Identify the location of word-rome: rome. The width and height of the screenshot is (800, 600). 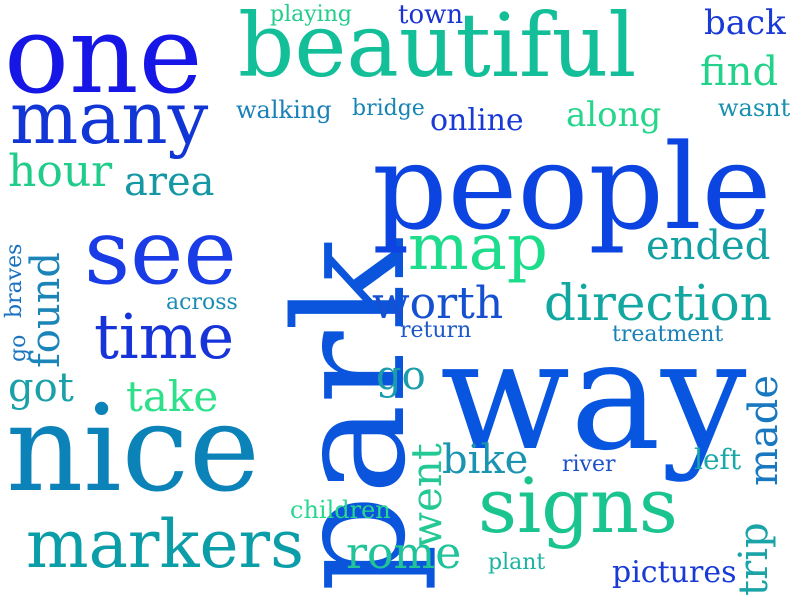
(404, 553).